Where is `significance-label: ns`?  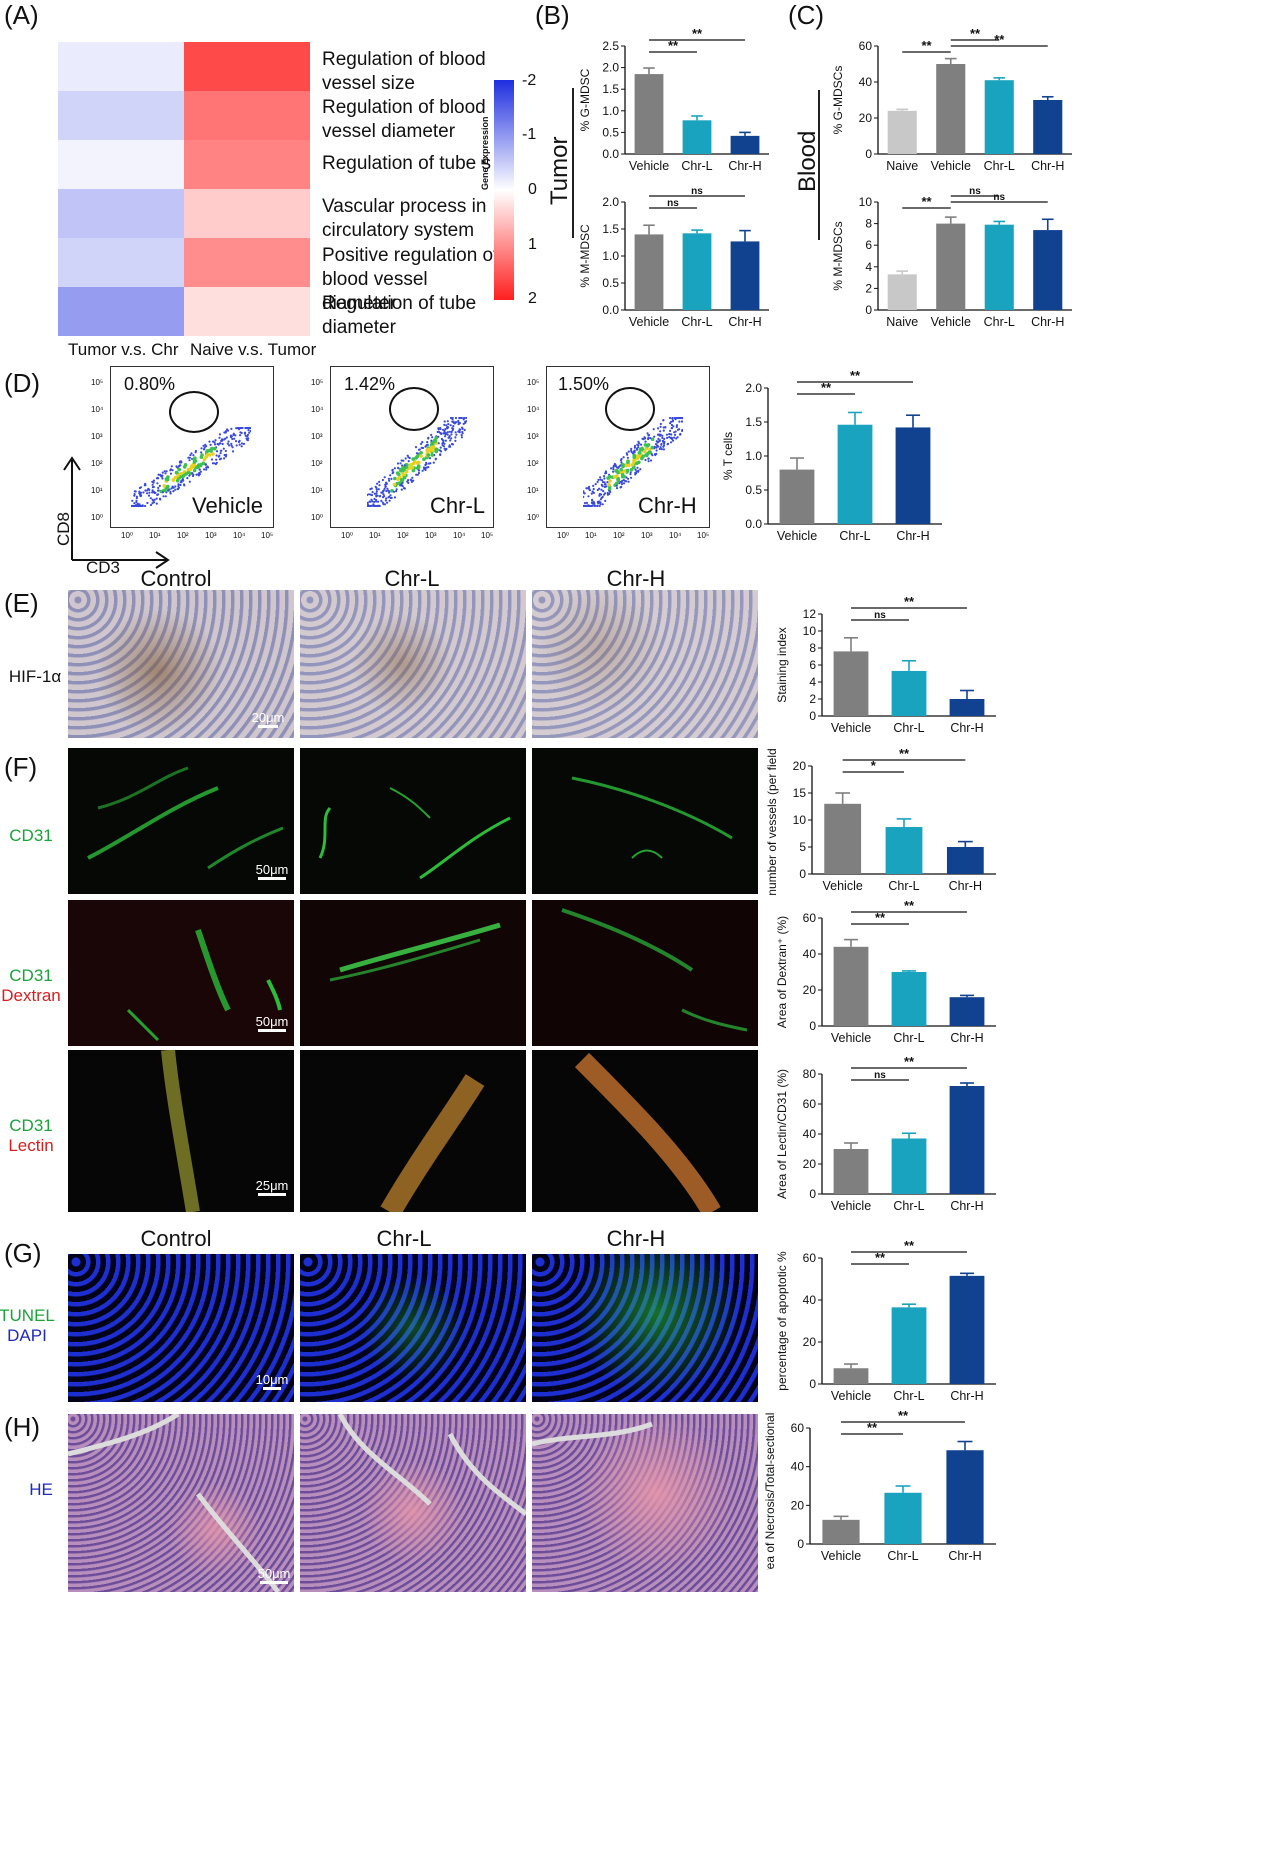
significance-label: ns is located at coordinates (697, 191).